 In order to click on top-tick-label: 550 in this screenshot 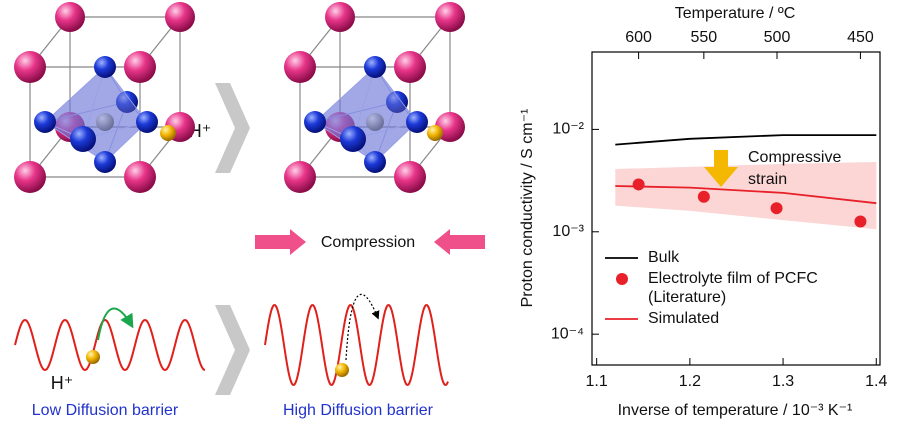, I will do `click(703, 37)`.